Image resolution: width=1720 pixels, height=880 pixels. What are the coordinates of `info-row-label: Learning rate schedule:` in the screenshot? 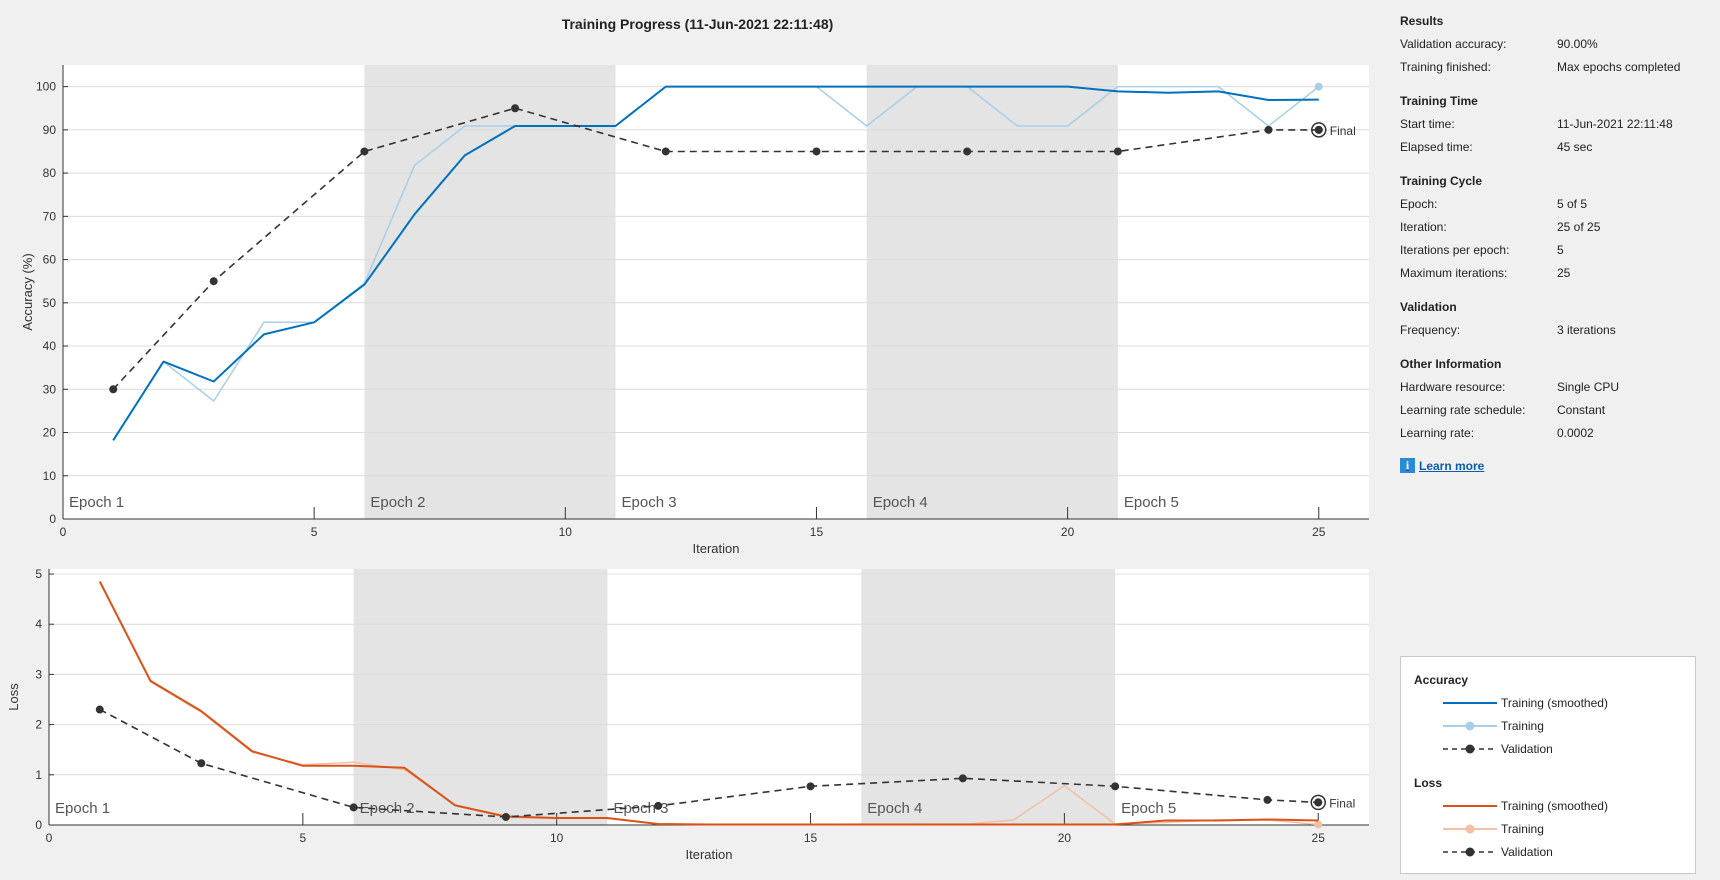 It's located at (1463, 410).